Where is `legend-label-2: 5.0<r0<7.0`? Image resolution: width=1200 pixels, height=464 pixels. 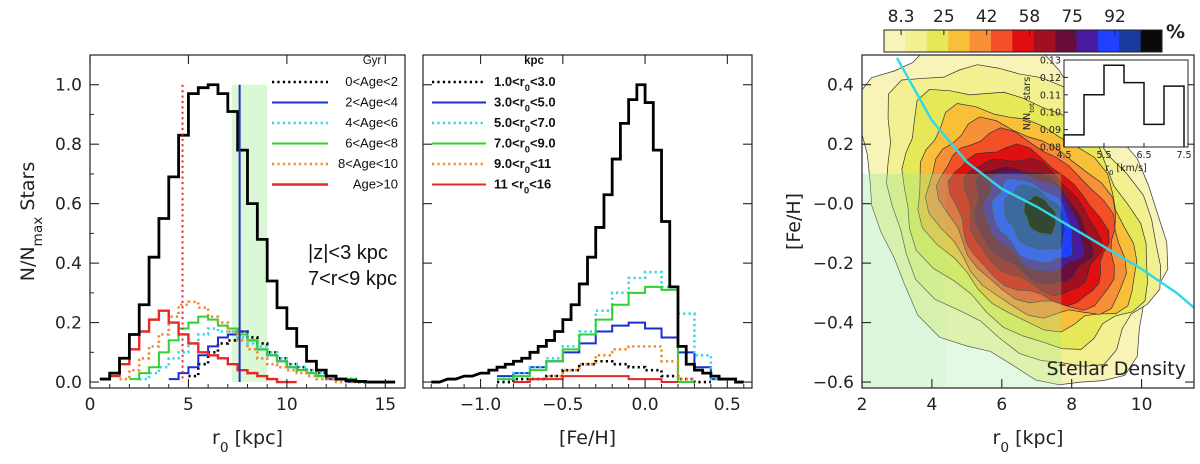
legend-label-2: 5.0<r0<7.0 is located at coordinates (525, 124).